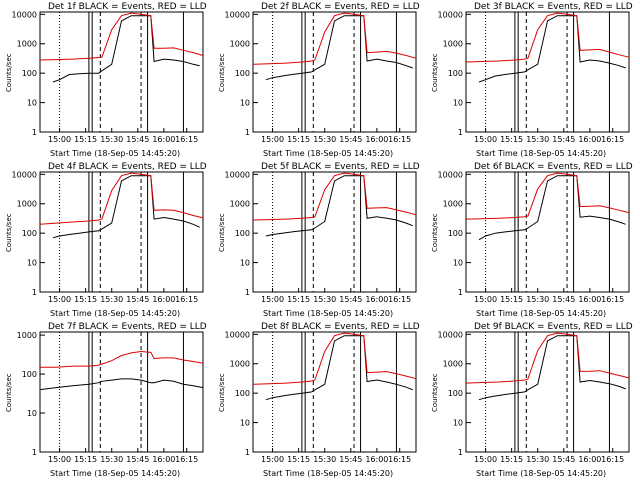  What do you see at coordinates (553, 327) in the screenshot?
I see `panel-title: Det 9f BLACK = Events, RED = LLD` at bounding box center [553, 327].